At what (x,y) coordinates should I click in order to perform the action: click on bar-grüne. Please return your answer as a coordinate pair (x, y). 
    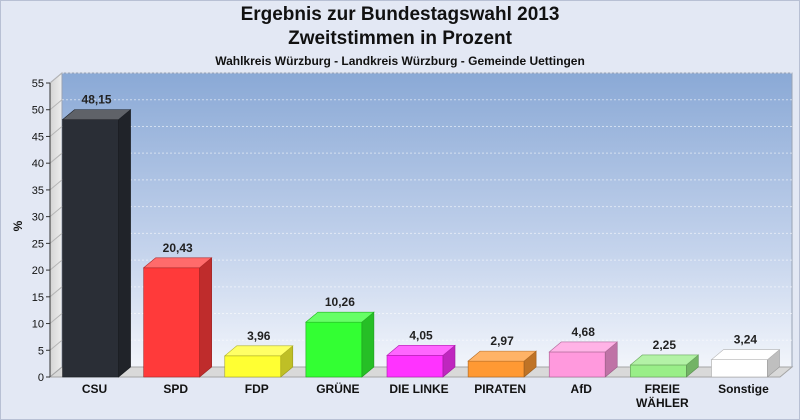
    Looking at the image, I should click on (340, 344).